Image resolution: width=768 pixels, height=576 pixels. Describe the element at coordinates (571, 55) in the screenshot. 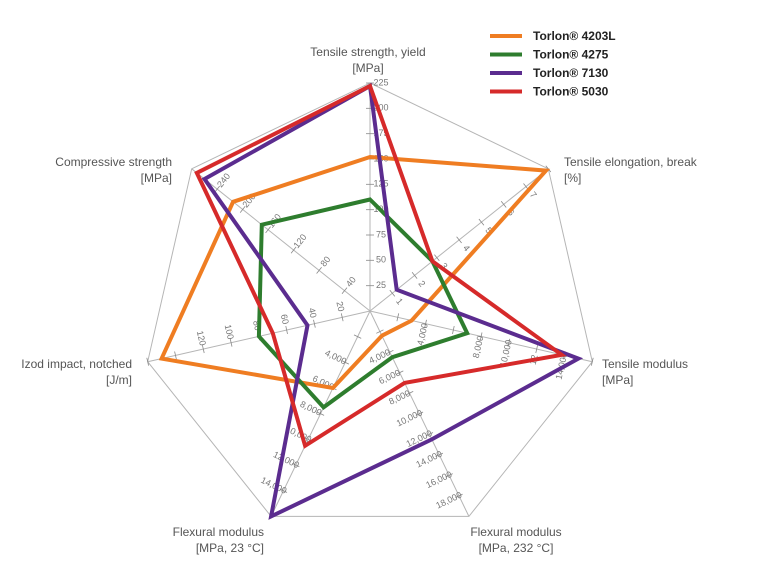

I see `legend-label: Torlon® 4275` at that location.